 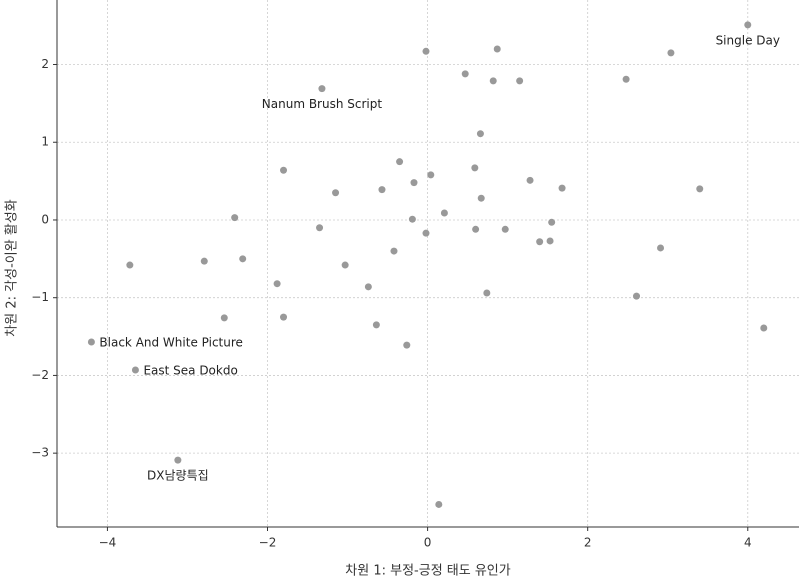 I want to click on y-tick-label: 0, so click(x=45, y=219).